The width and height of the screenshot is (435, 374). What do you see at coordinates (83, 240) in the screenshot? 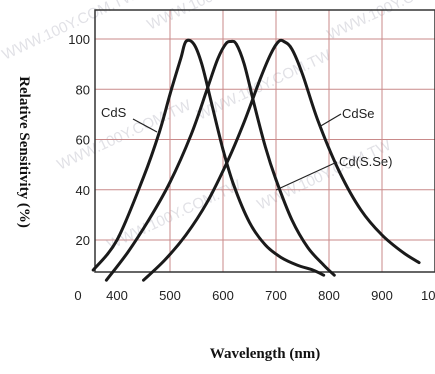
I see `y-tick-label: 20` at bounding box center [83, 240].